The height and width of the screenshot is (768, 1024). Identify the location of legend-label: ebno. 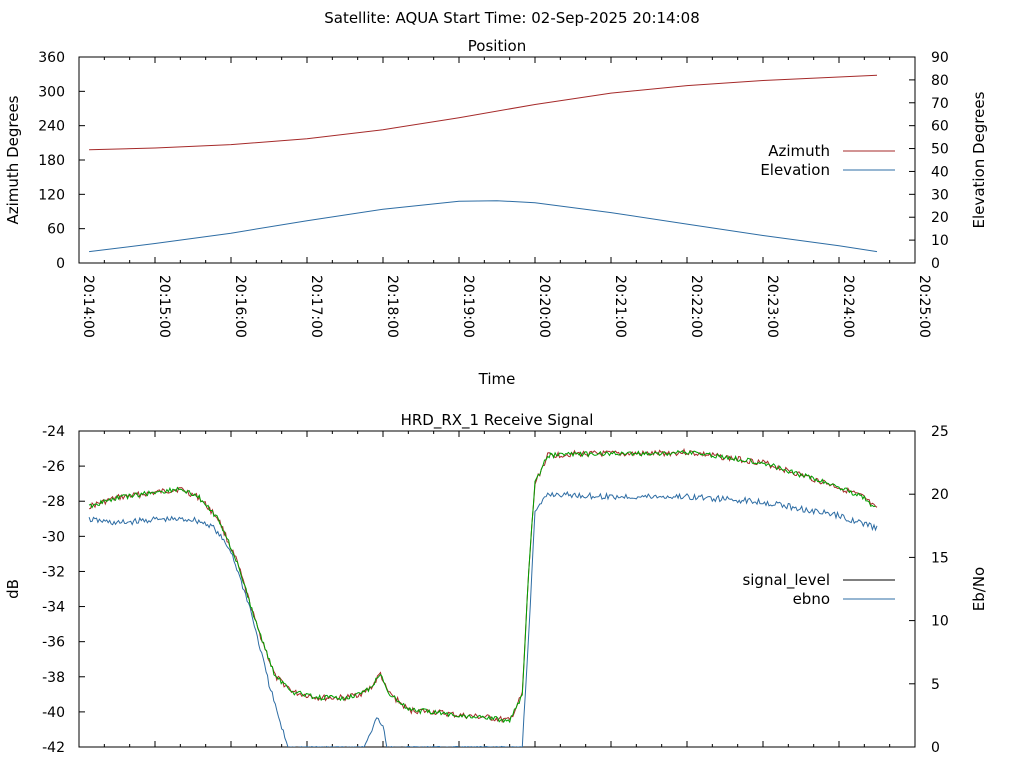
(811, 599).